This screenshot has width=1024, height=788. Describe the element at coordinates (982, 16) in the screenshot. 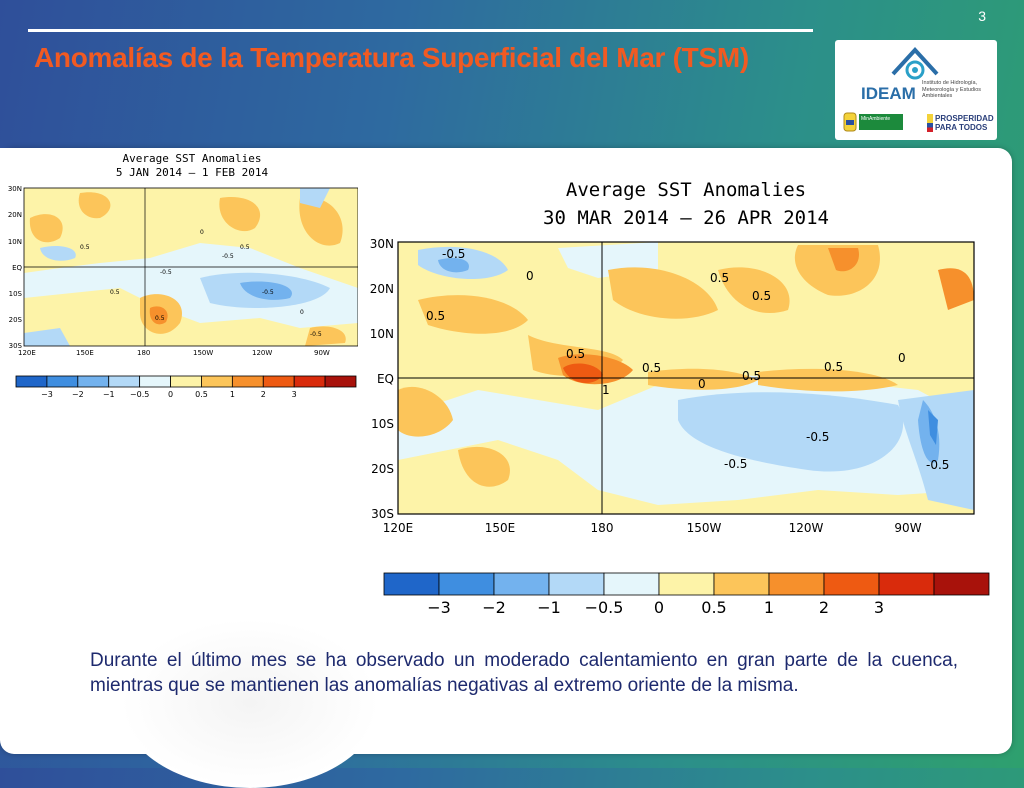

I see `slide-number: 3` at that location.